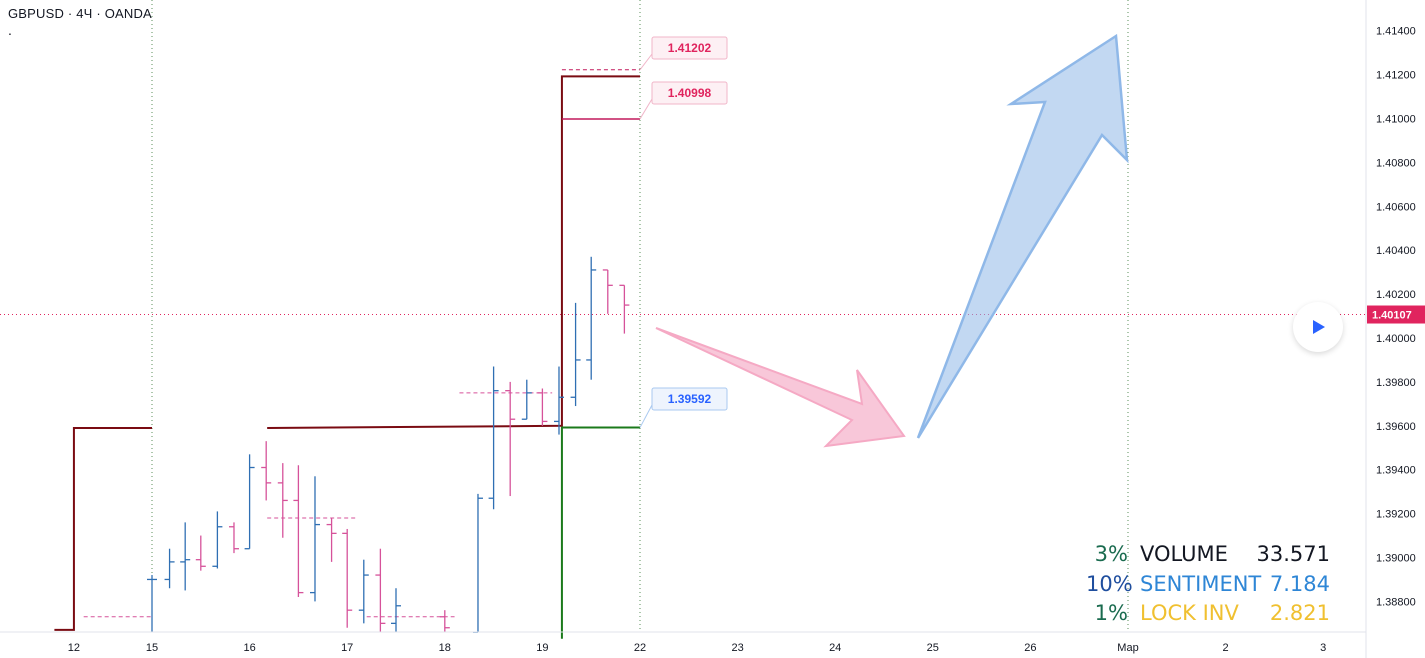 The height and width of the screenshot is (658, 1425). I want to click on price-tick-label: 1.39400, so click(1396, 471).